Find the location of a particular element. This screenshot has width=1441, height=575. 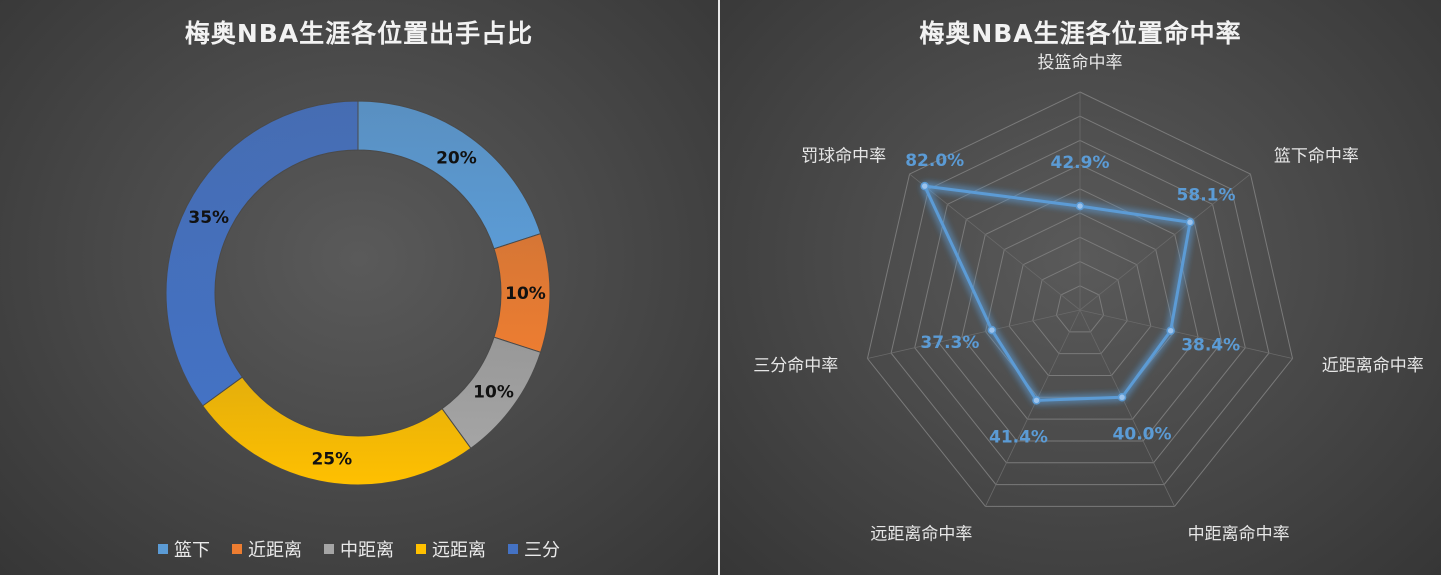

radar-data-label: 58.1% is located at coordinates (1206, 195).